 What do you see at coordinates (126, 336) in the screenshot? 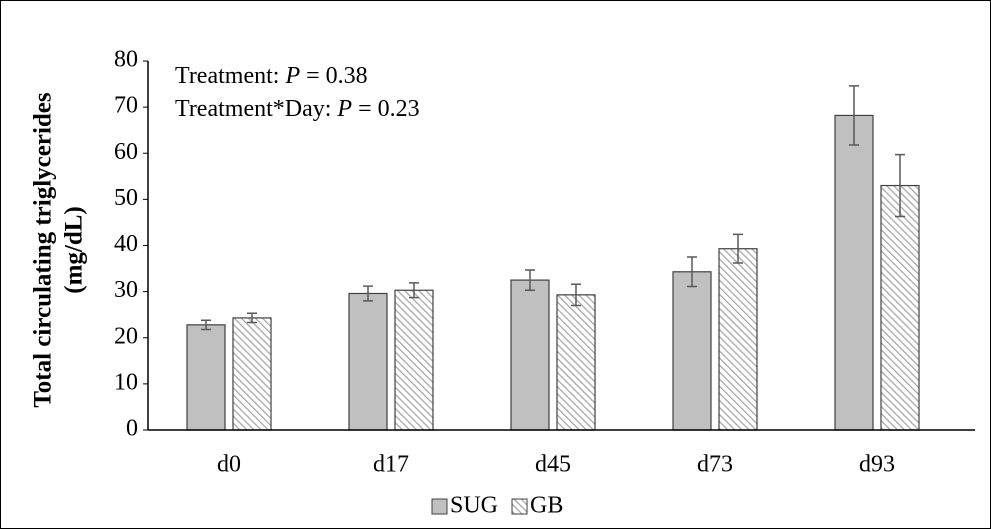
I see `y-tick-label: 20` at bounding box center [126, 336].